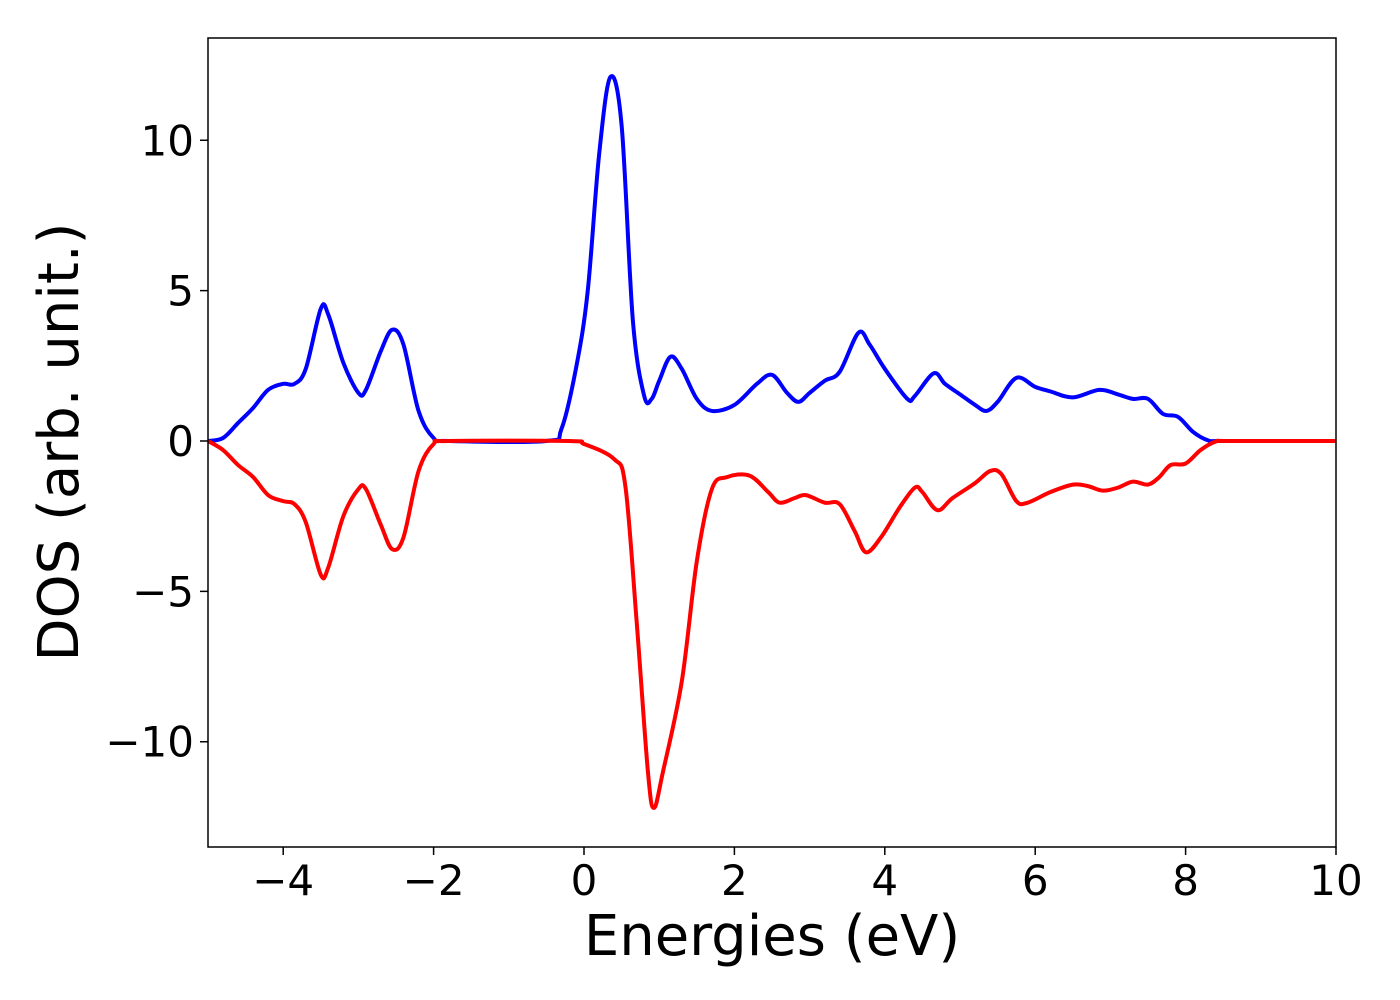 Image resolution: width=1400 pixels, height=1000 pixels. Describe the element at coordinates (59, 441) in the screenshot. I see `y-axis-label: DOS (arb. unit.)` at that location.